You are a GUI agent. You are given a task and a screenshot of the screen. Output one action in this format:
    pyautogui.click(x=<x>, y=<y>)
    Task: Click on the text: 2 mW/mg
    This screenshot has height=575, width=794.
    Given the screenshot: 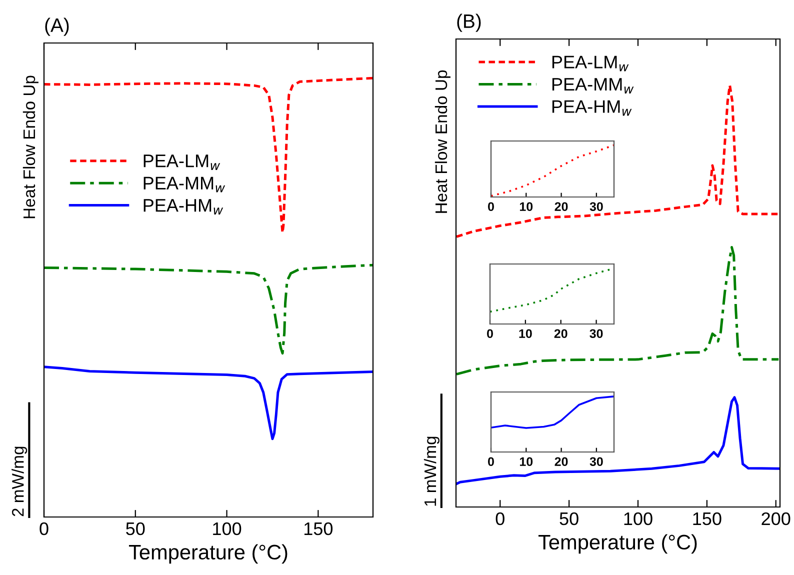 What is the action you would take?
    pyautogui.click(x=20, y=481)
    